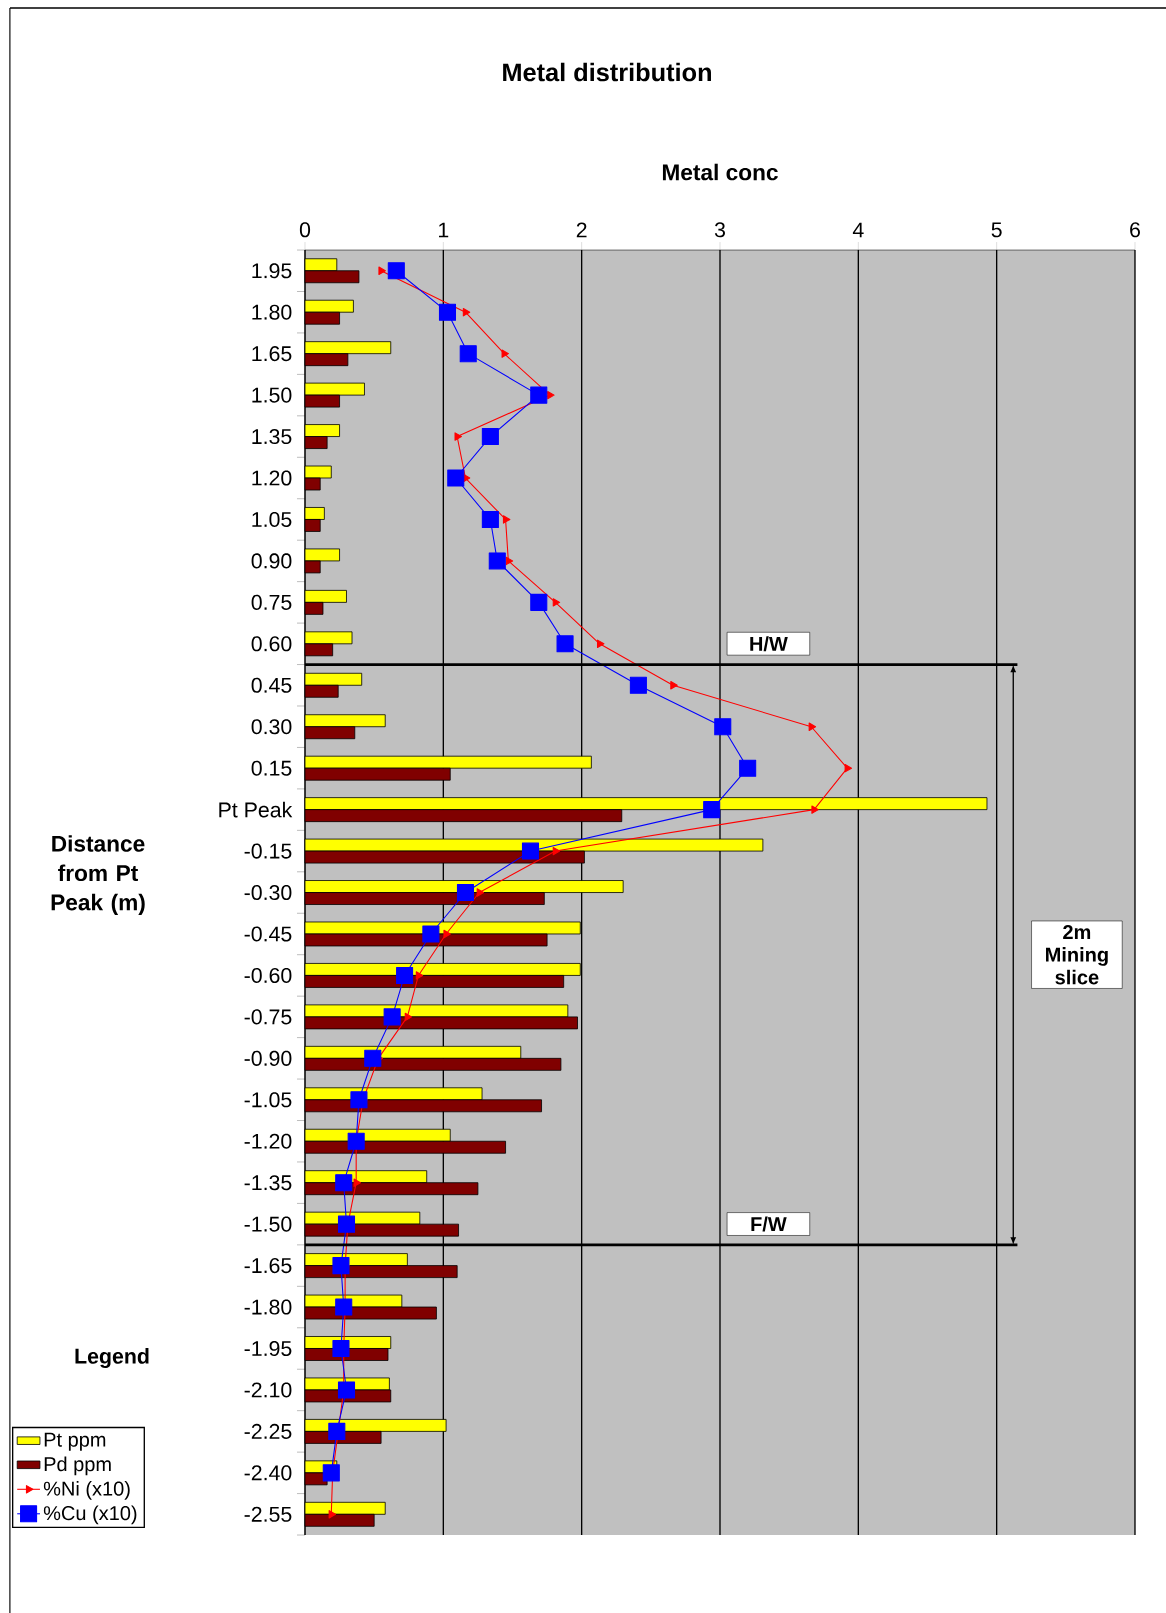  Describe the element at coordinates (271, 644) in the screenshot. I see `y-tick-label: 0.60` at that location.